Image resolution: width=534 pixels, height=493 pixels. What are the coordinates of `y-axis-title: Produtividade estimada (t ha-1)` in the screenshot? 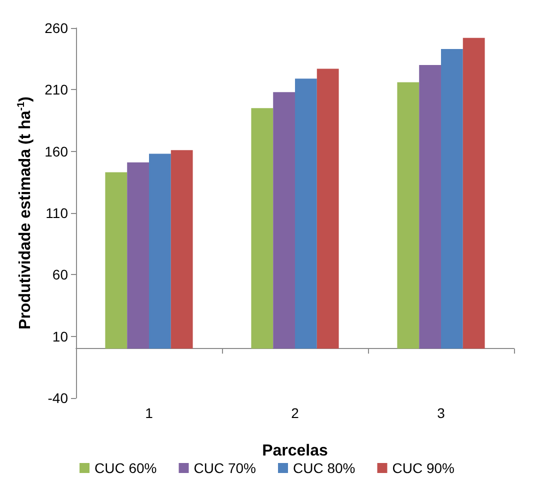 It's located at (25, 213).